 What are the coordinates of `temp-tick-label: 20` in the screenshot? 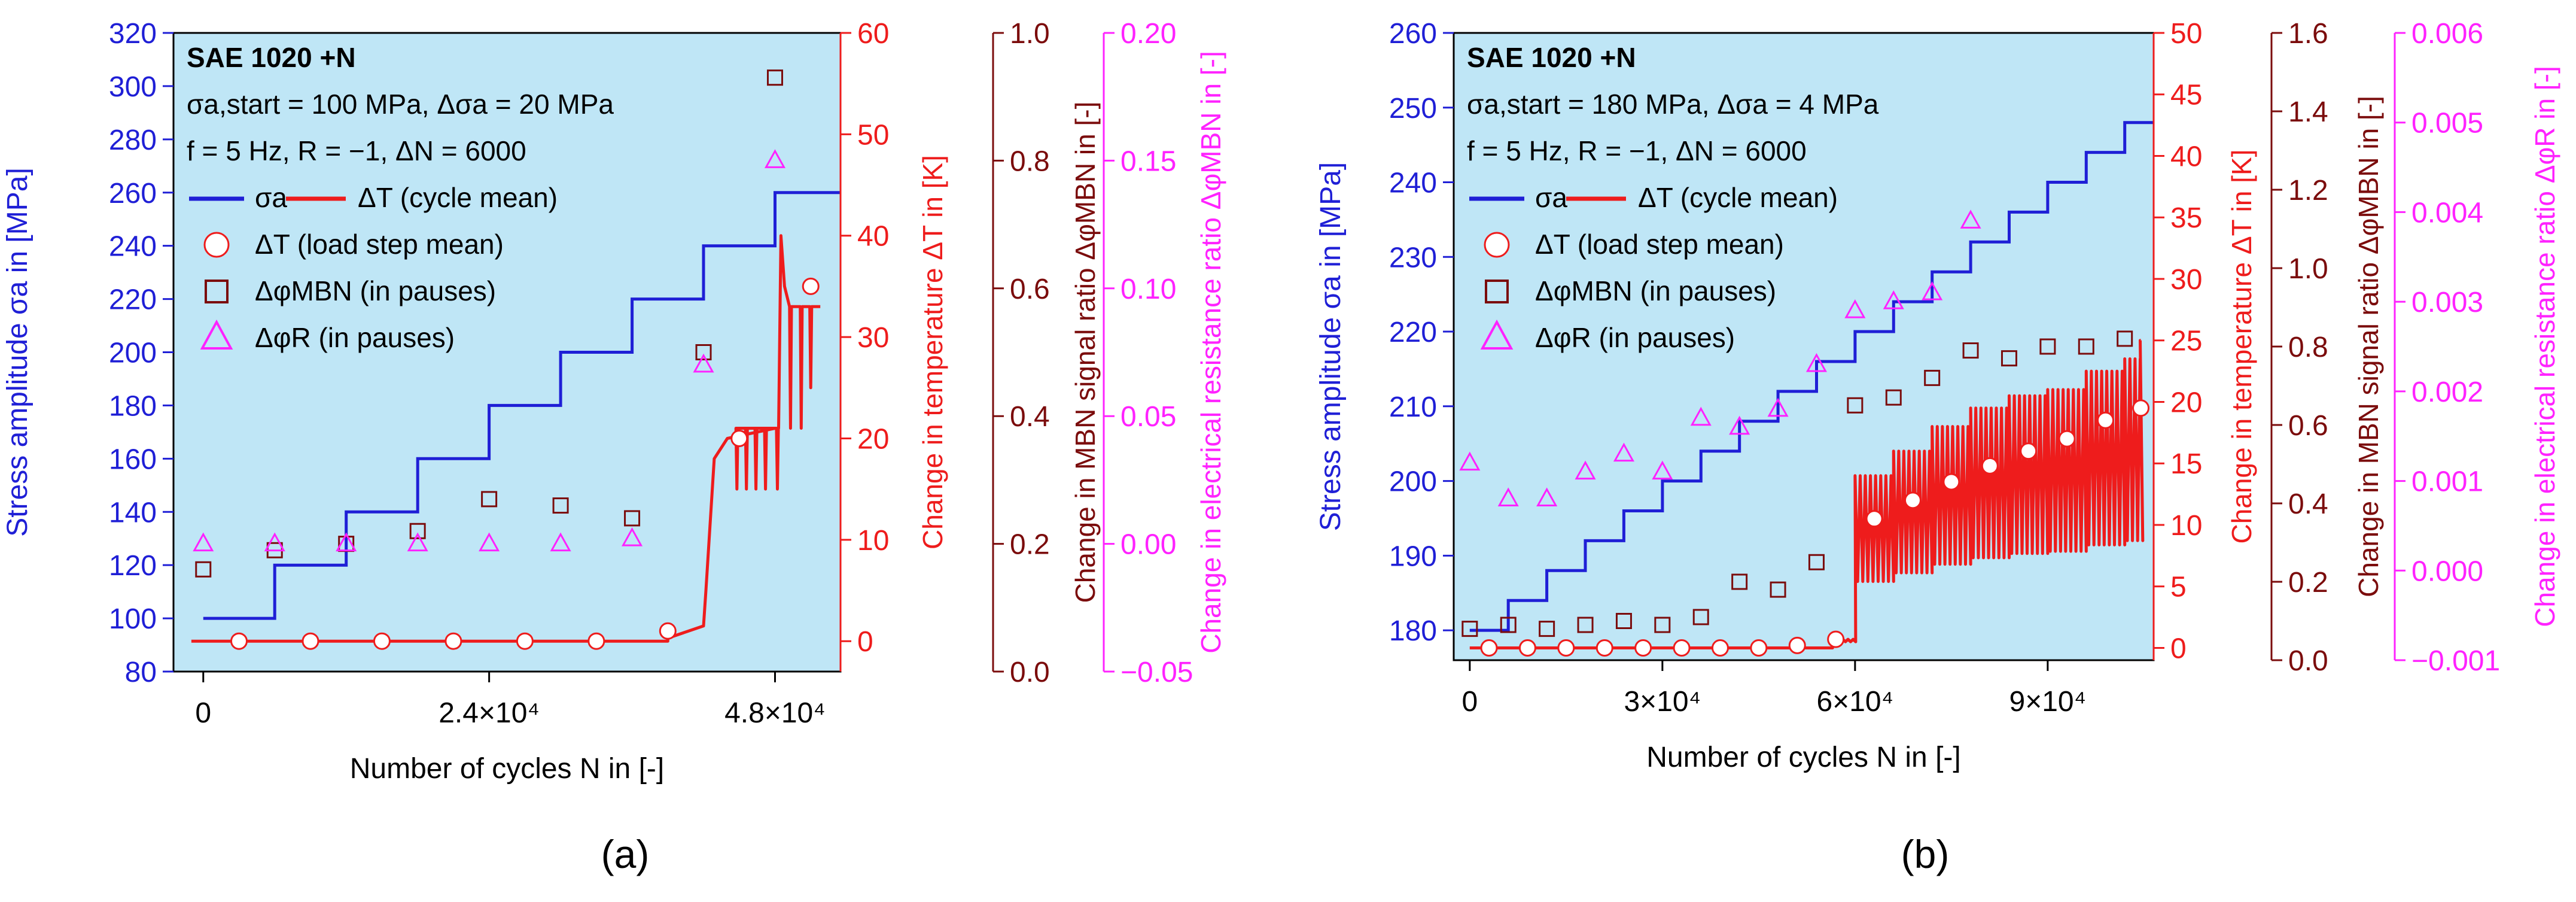 It's located at (2186, 403).